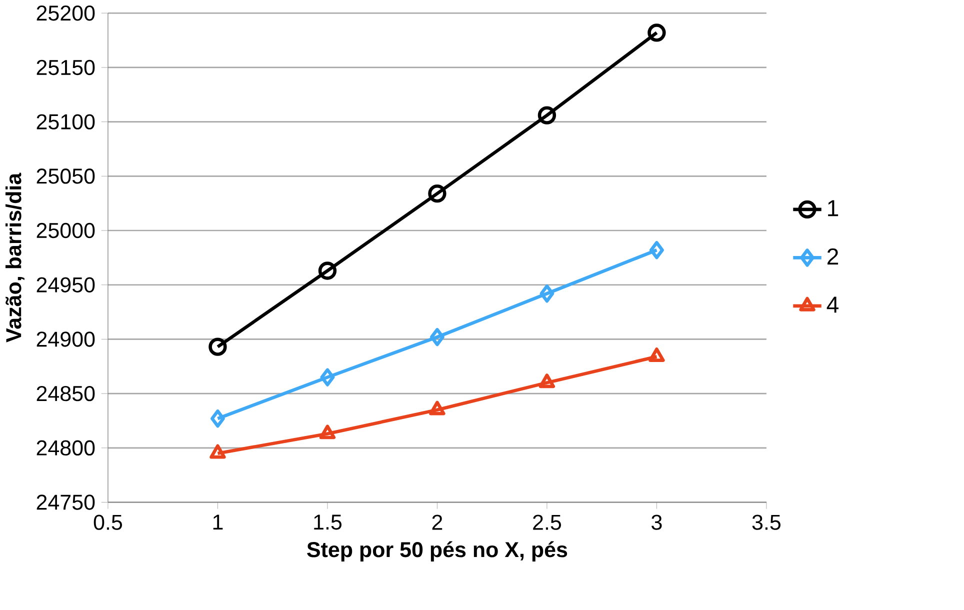 This screenshot has height=610, width=964. I want to click on y-tick-label: 25100, so click(65, 122).